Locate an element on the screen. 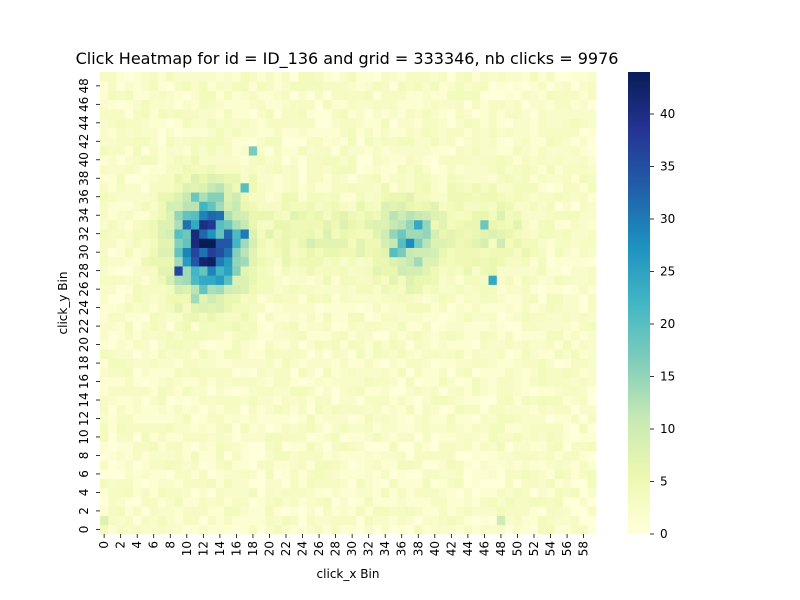 This screenshot has width=800, height=600. y-tick-label: 34 is located at coordinates (84, 215).